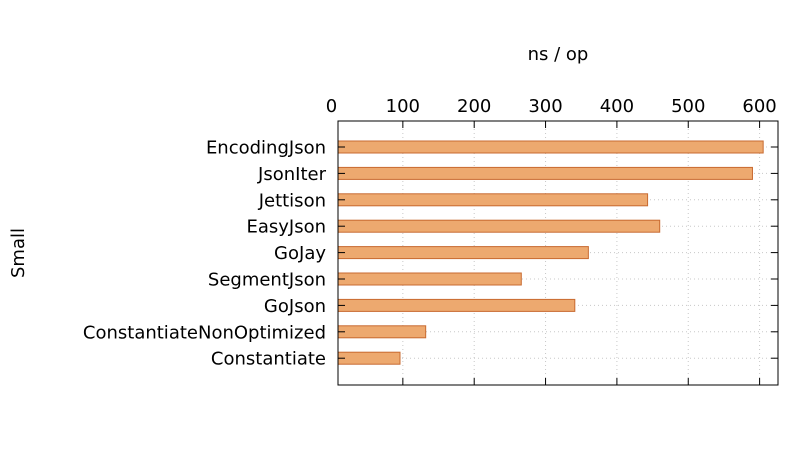 The width and height of the screenshot is (800, 455). I want to click on x-tick-label: 400, so click(617, 106).